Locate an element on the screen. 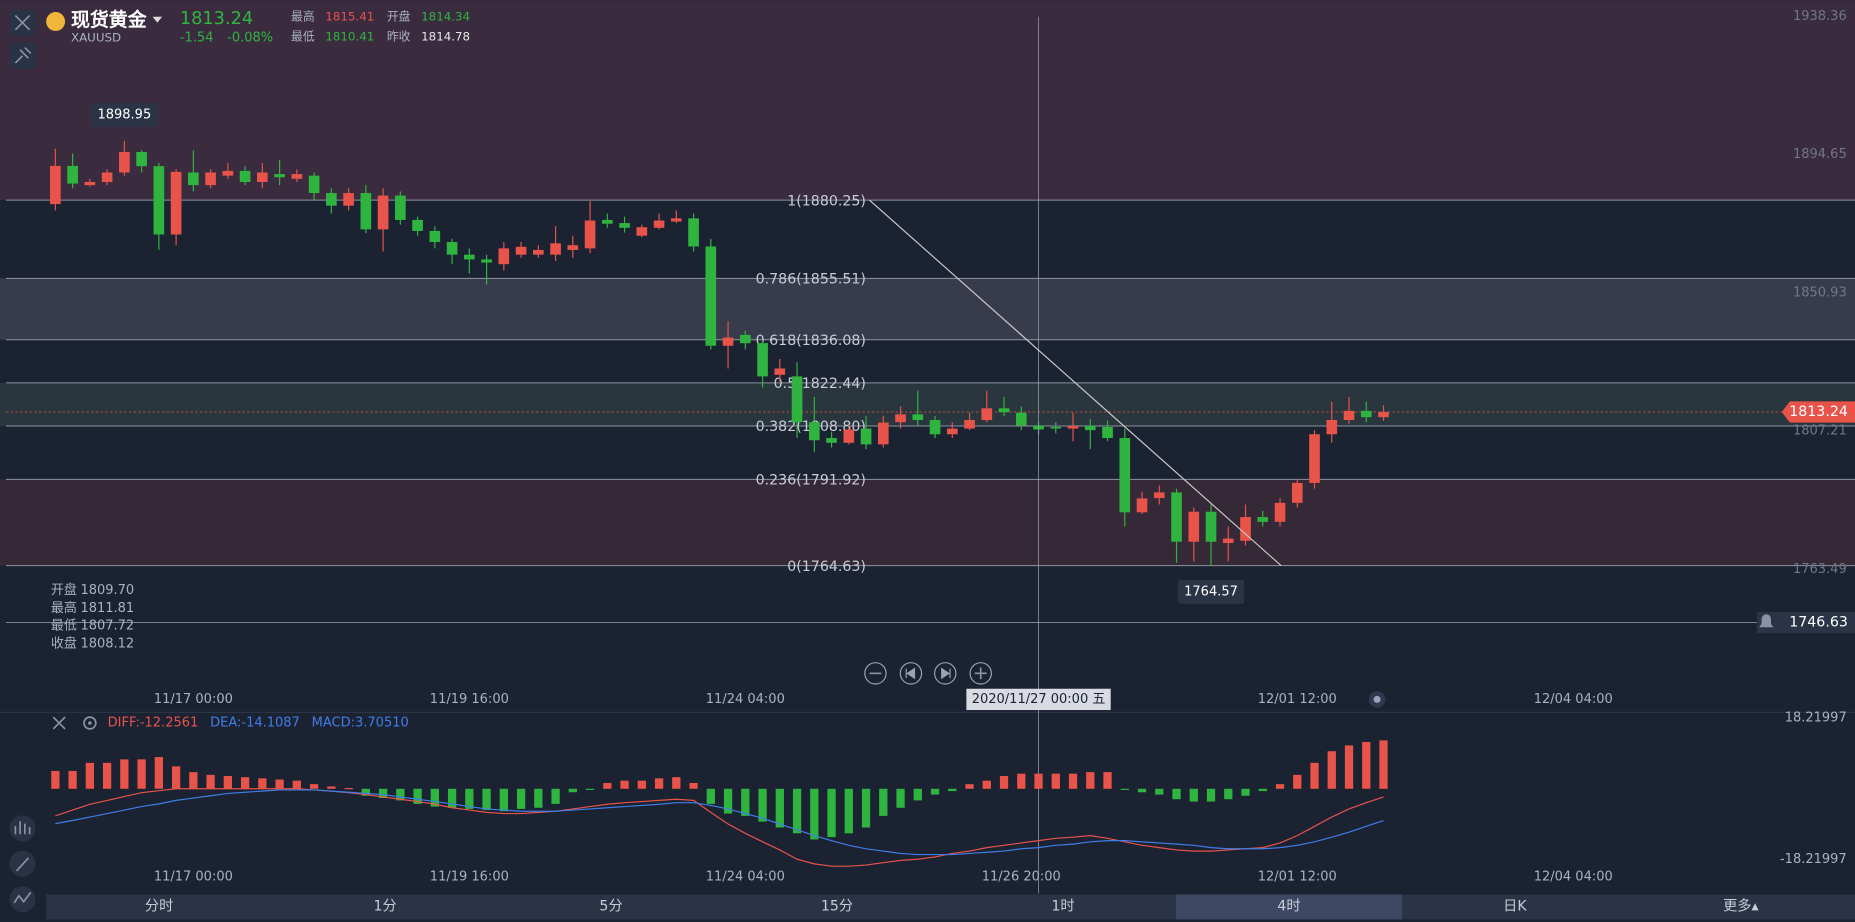  last-price-tag is located at coordinates (1818, 412).